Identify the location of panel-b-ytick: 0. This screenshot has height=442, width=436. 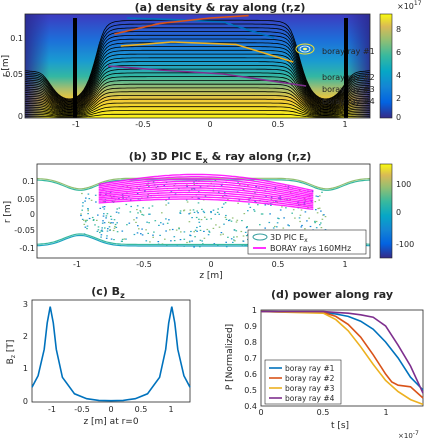
(32, 214).